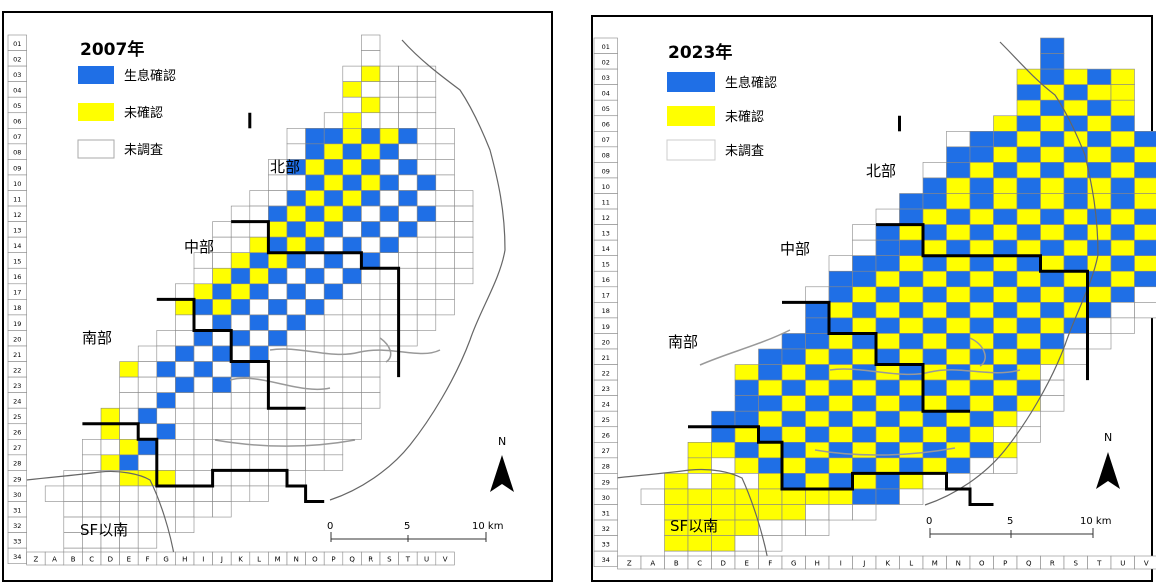 This screenshot has width=1156, height=588. I want to click on row-label: 11, so click(606, 202).